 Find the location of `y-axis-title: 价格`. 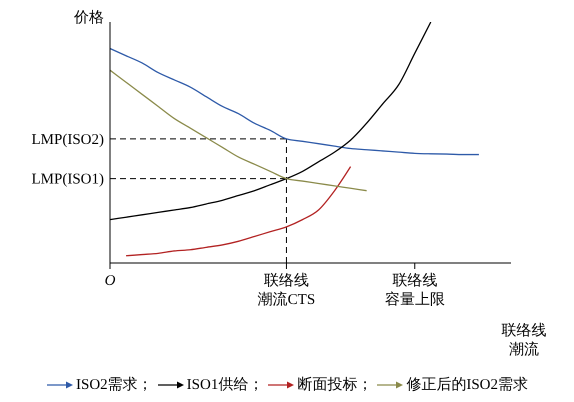

y-axis-title: 价格 is located at coordinates (89, 18).